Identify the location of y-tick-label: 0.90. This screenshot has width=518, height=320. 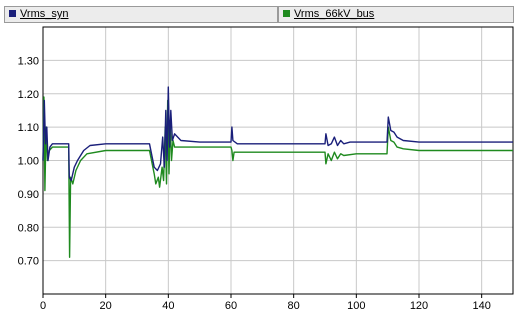
(28, 195).